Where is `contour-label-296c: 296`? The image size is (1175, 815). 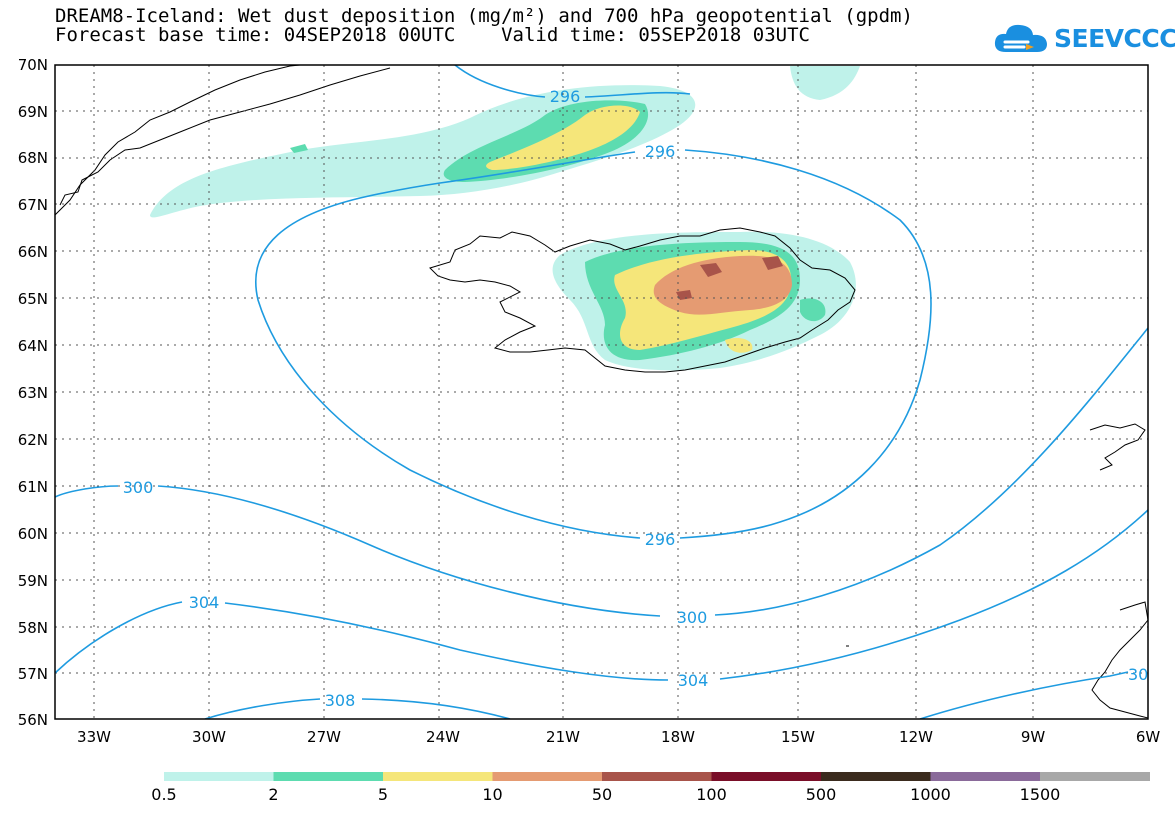
contour-label-296c: 296 is located at coordinates (660, 539).